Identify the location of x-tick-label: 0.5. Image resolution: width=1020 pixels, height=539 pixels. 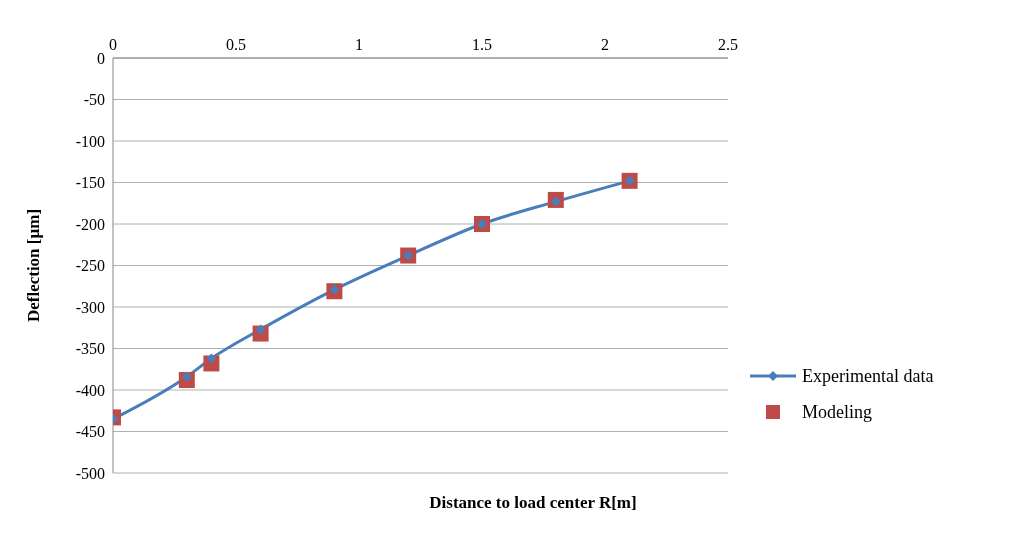
(236, 44).